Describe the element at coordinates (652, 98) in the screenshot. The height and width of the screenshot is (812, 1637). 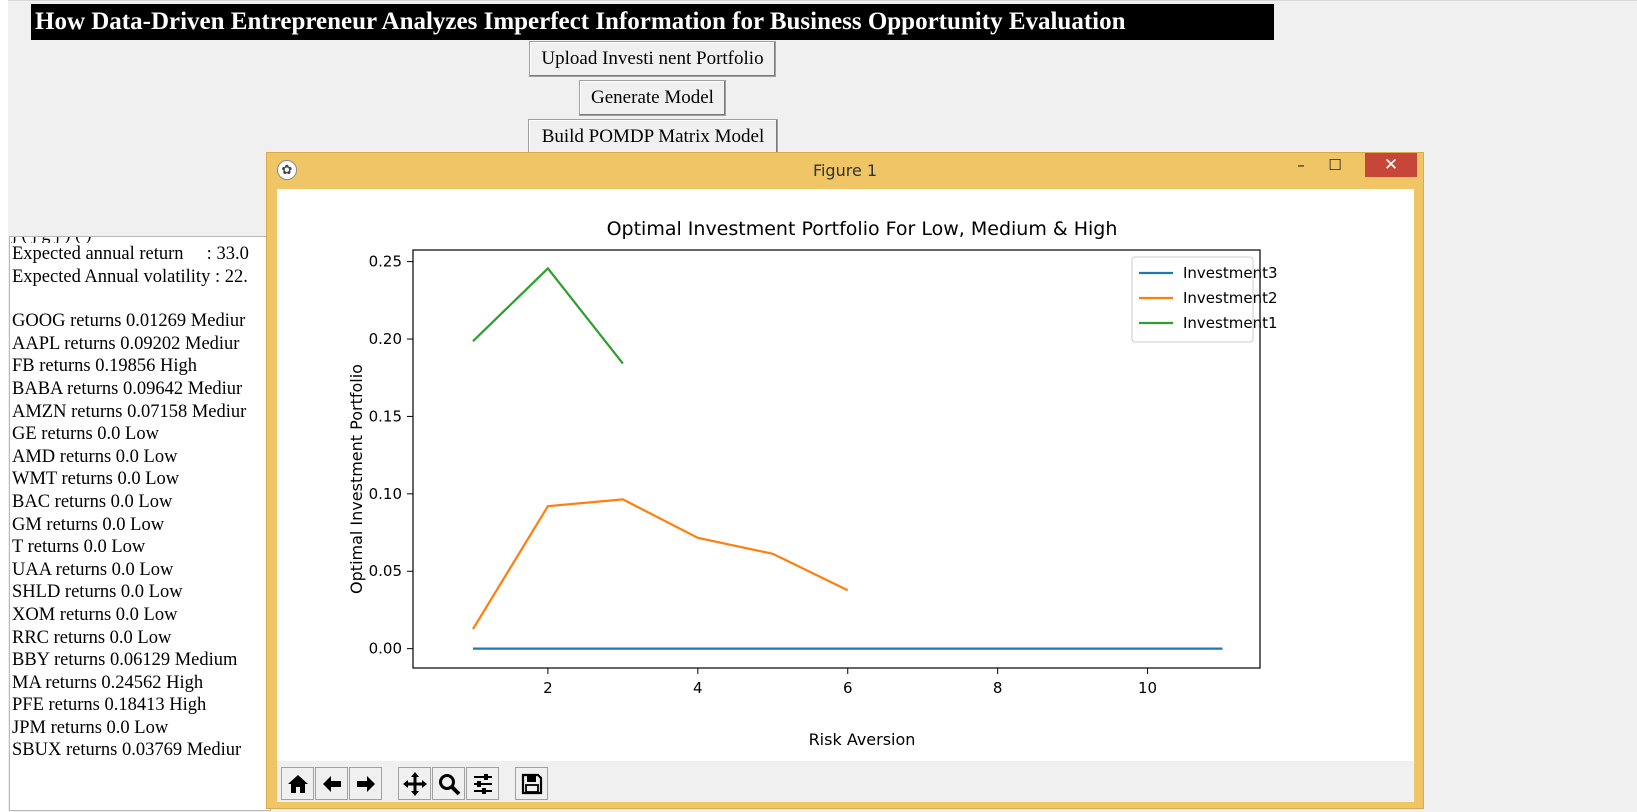
I see `generate-model-button: Generate Model` at that location.